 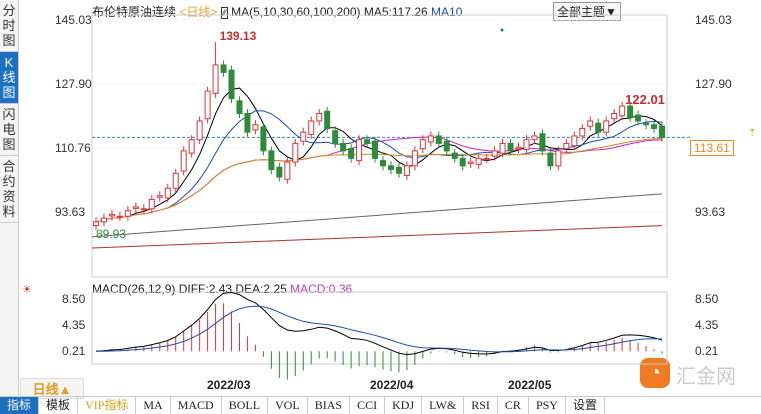 I want to click on toolbar-bias-button: BIAS, so click(x=329, y=405).